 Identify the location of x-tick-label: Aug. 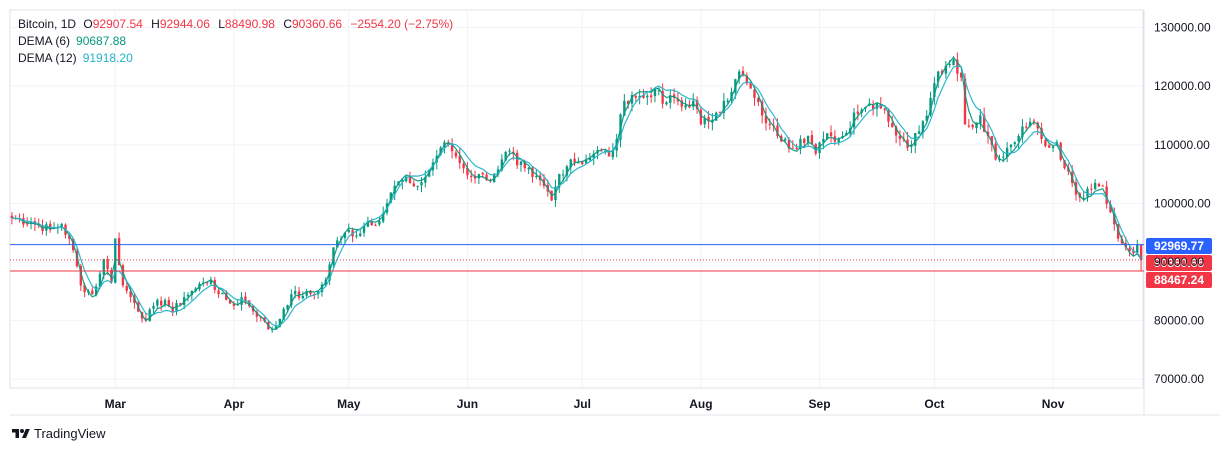
(700, 404).